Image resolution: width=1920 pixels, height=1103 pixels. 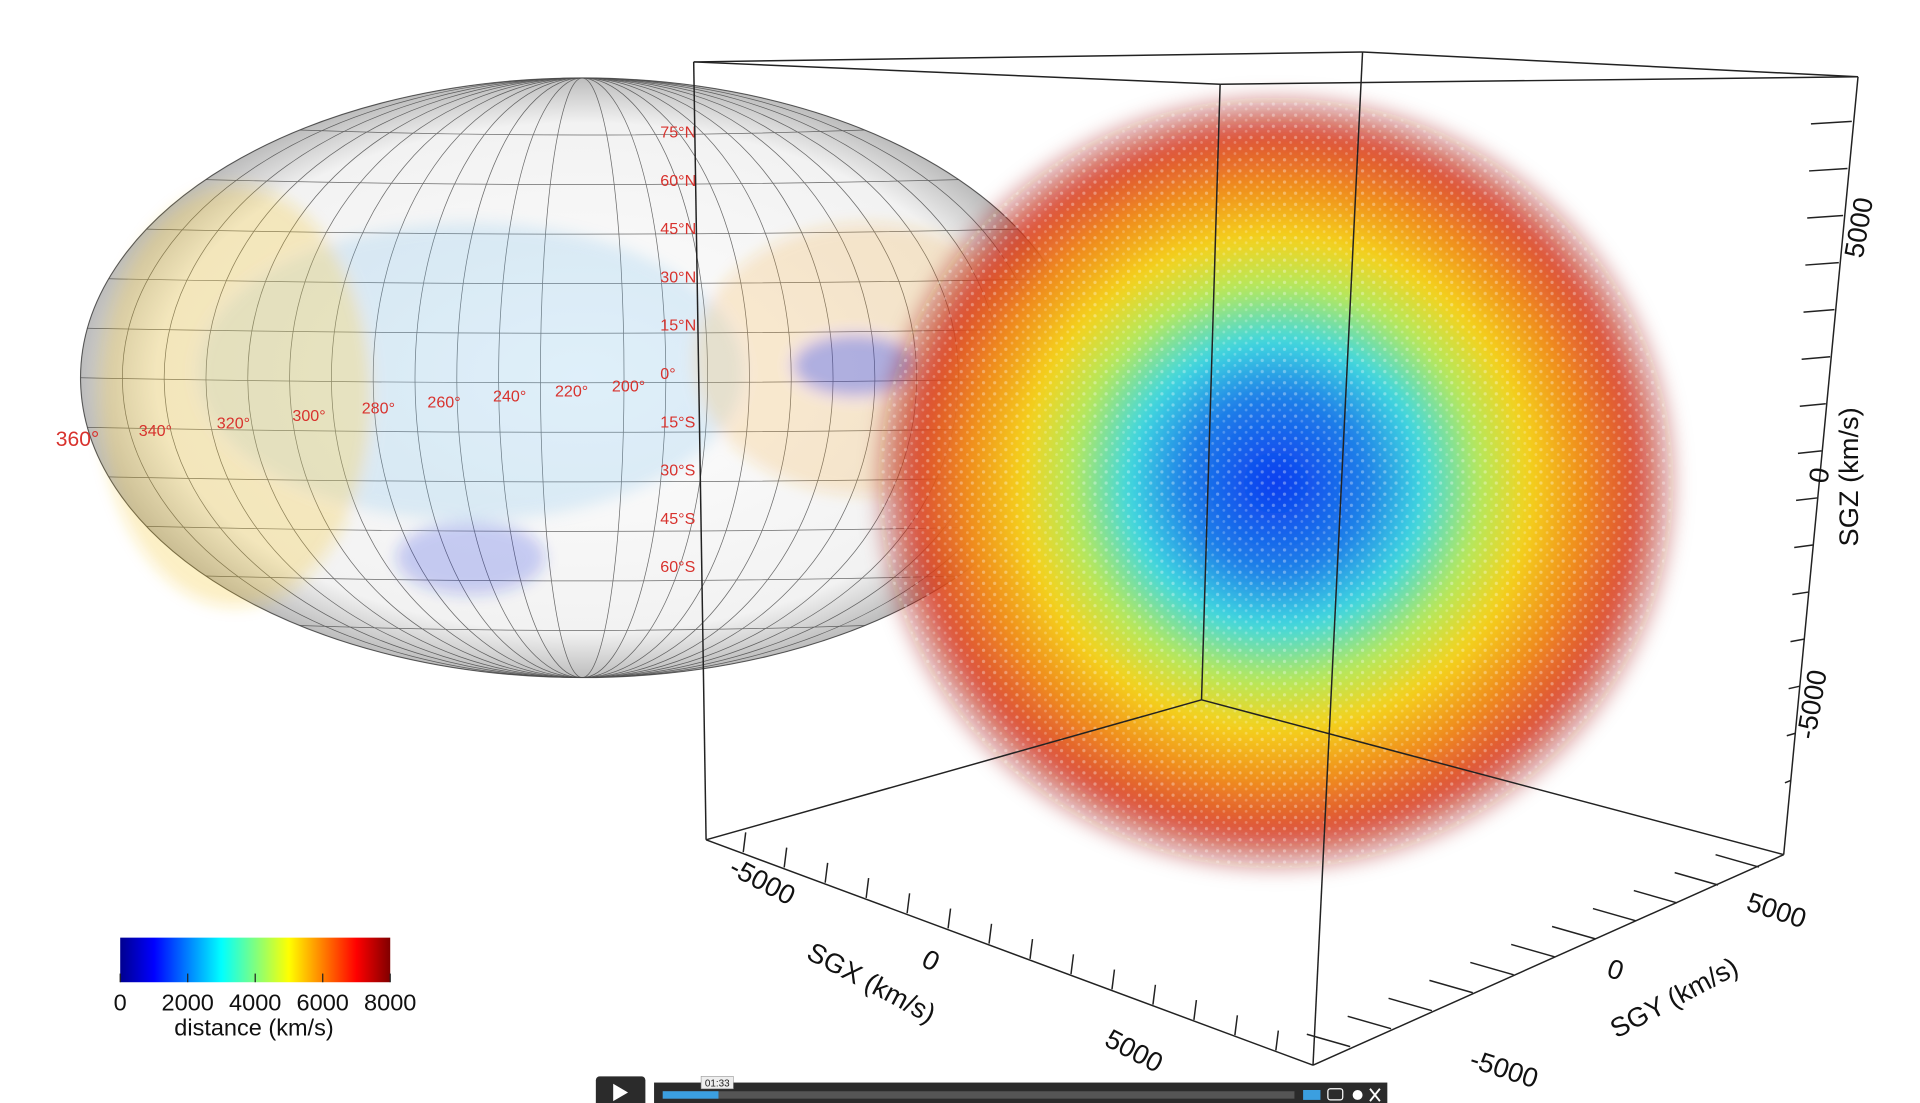 I want to click on volume-button, so click(x=1312, y=1094).